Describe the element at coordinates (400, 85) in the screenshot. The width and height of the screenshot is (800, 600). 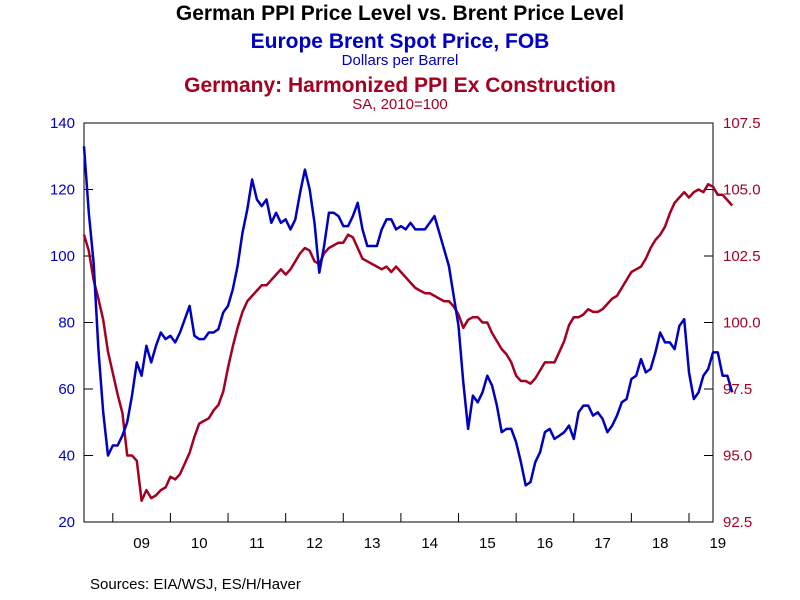
I see `series-ppi-title: Germany: Harmonized PPI Ex Construction` at that location.